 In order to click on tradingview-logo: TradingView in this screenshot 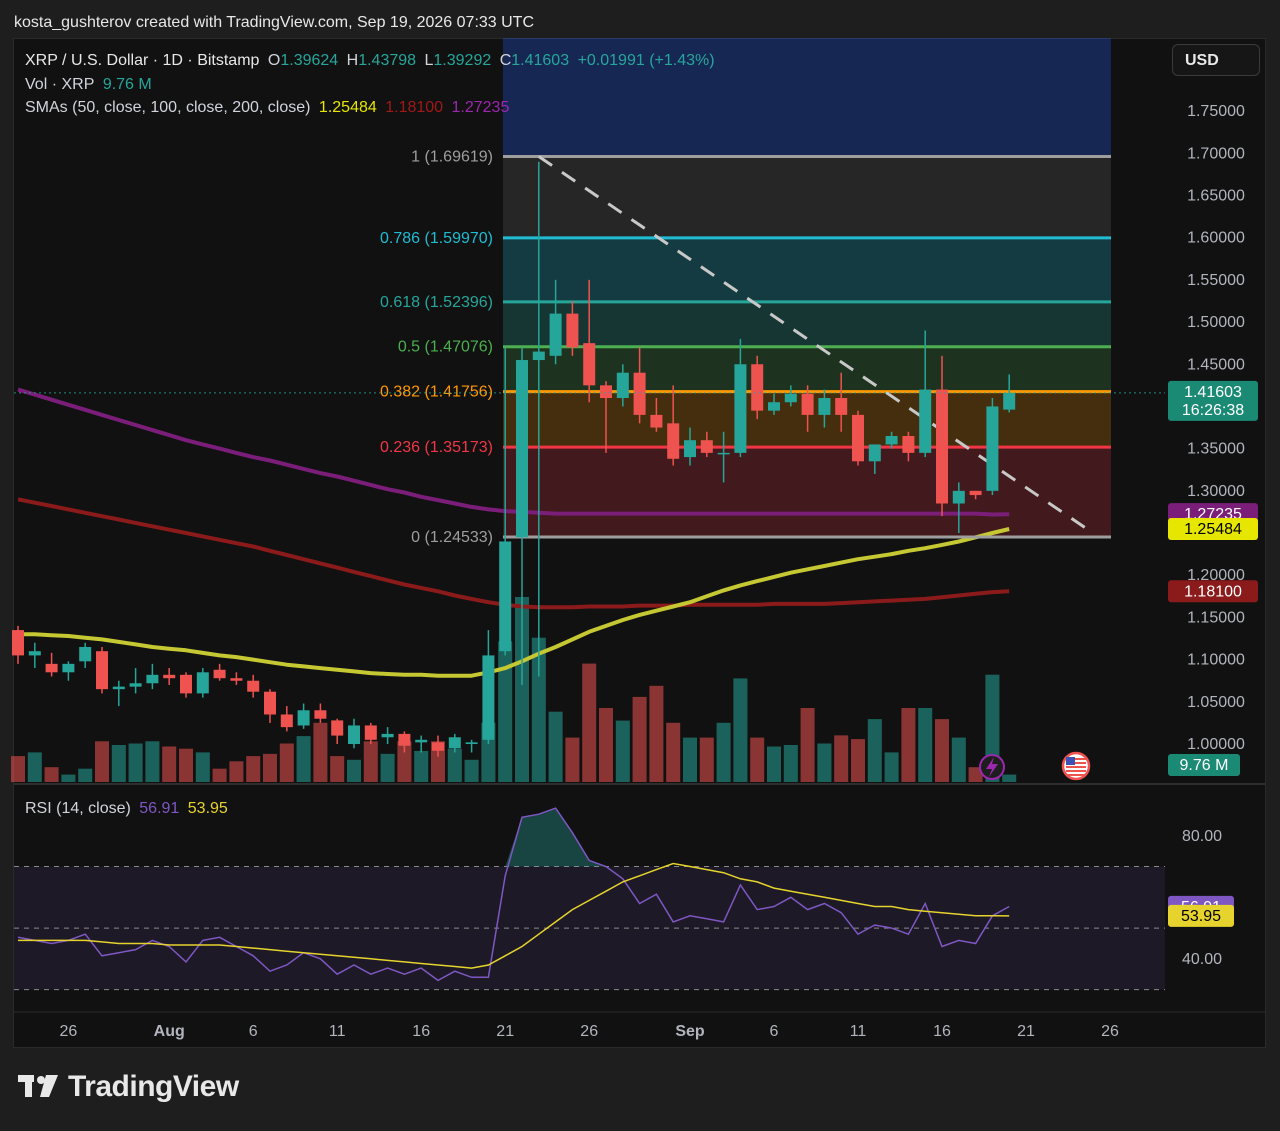, I will do `click(128, 1087)`.